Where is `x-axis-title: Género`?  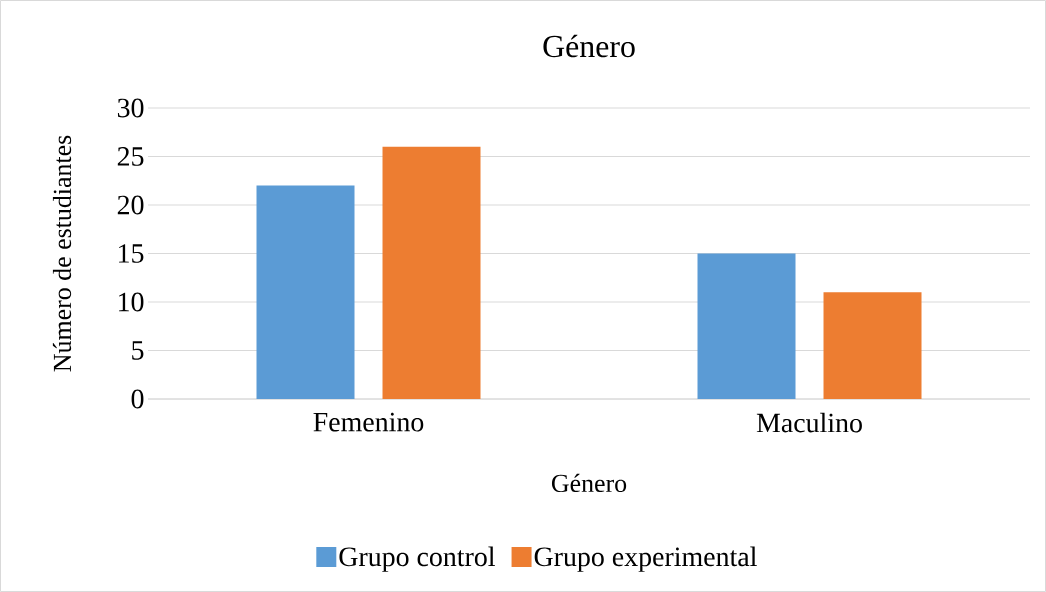 x-axis-title: Género is located at coordinates (589, 483).